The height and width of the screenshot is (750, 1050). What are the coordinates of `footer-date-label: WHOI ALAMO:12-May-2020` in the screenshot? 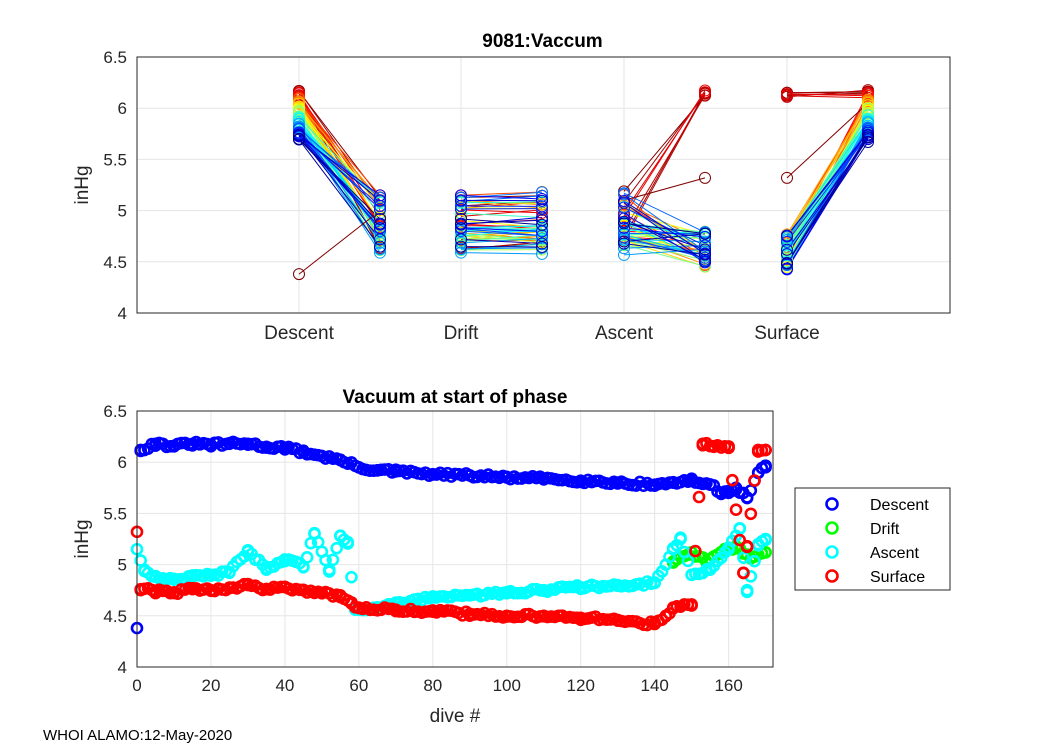 It's located at (138, 735).